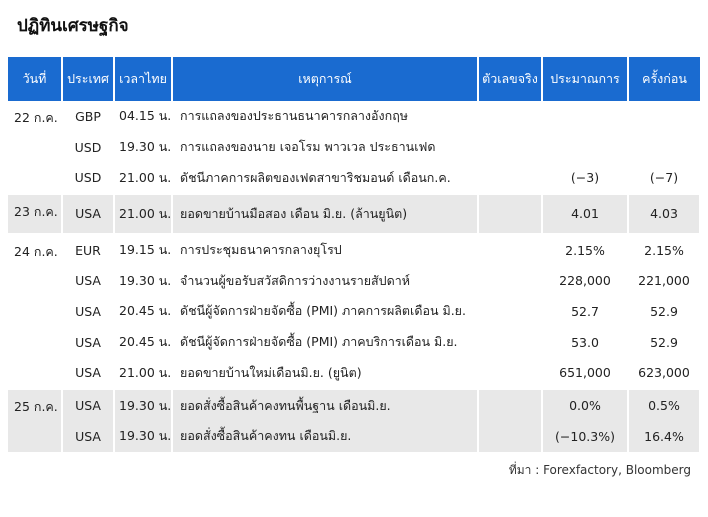  I want to click on forecast-cell: 4.01, so click(585, 213).